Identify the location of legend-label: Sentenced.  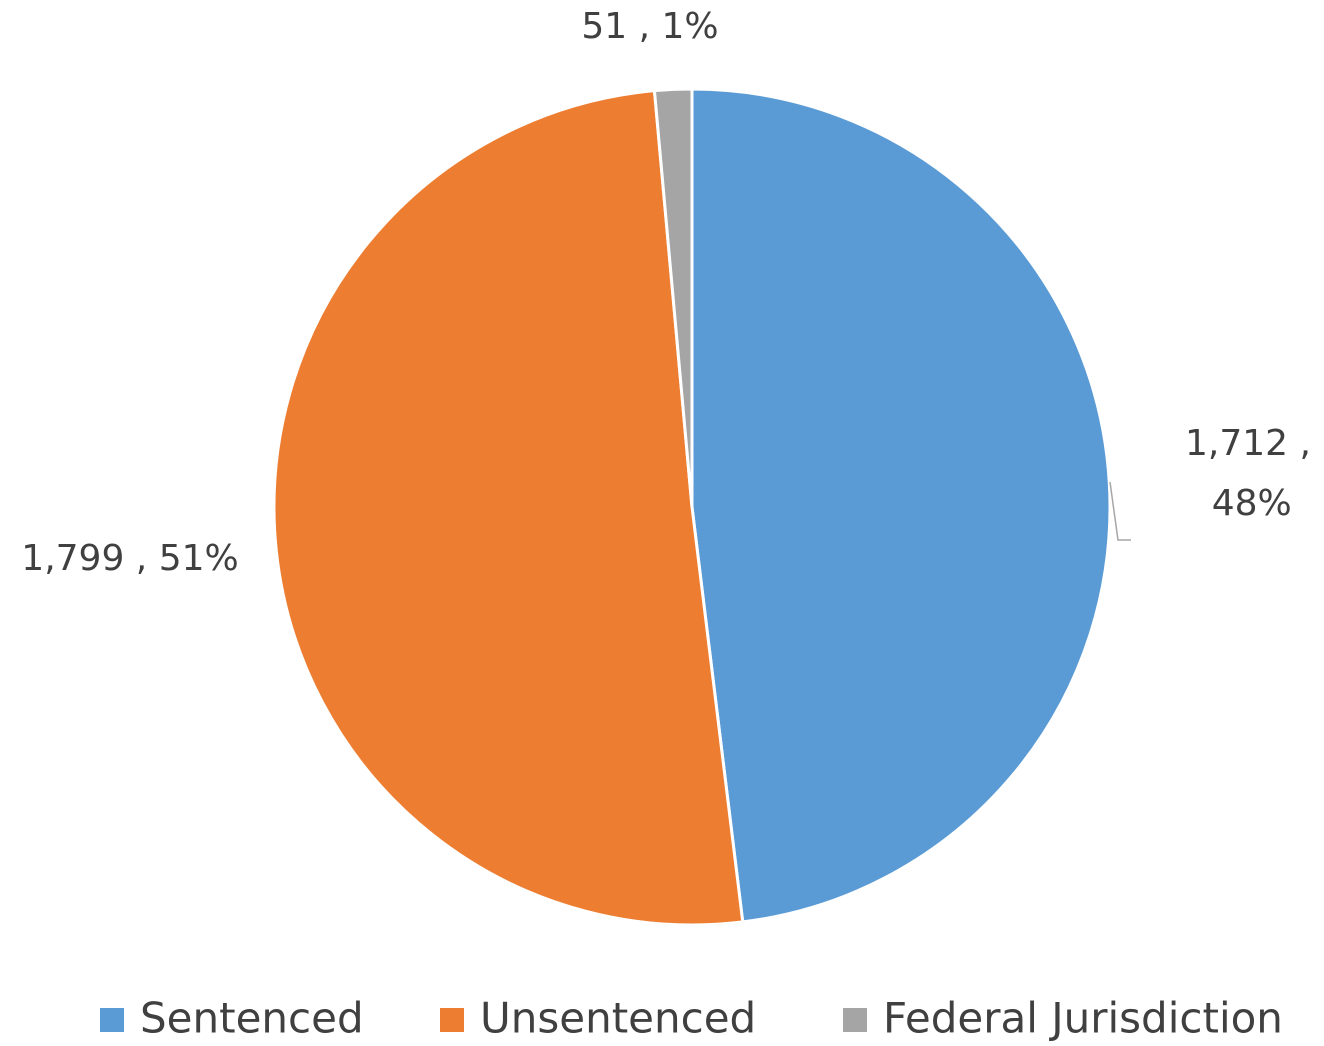
(252, 1018).